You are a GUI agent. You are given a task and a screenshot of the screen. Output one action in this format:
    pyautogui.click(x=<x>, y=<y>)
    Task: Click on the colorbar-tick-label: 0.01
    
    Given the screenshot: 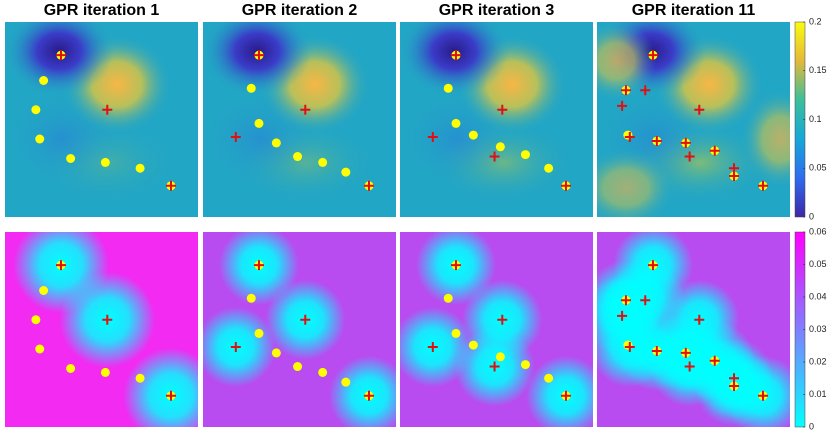 What is the action you would take?
    pyautogui.click(x=818, y=394)
    